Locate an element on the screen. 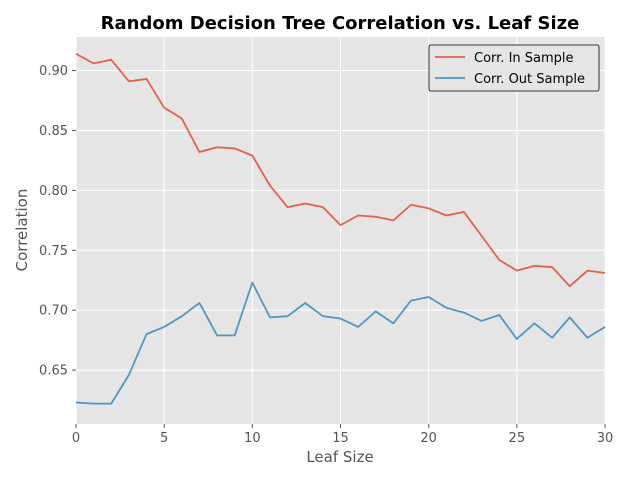  legend-box is located at coordinates (514, 68).